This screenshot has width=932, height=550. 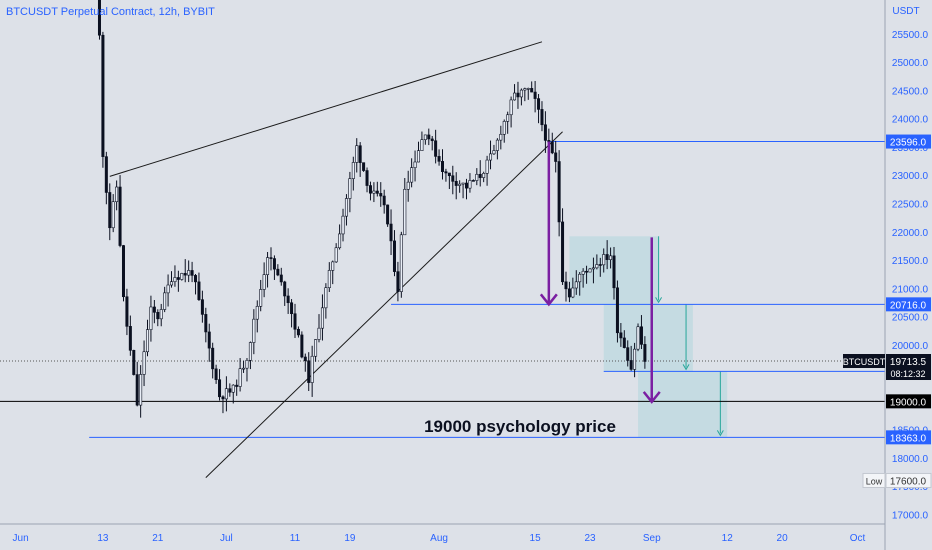 I want to click on low-price-tag, so click(x=908, y=480).